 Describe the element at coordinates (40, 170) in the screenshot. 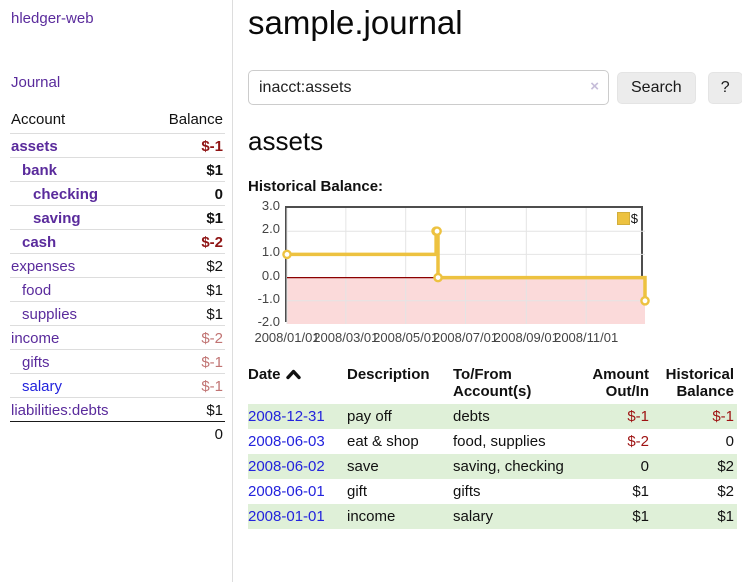

I see `account-link-bank: bank` at that location.